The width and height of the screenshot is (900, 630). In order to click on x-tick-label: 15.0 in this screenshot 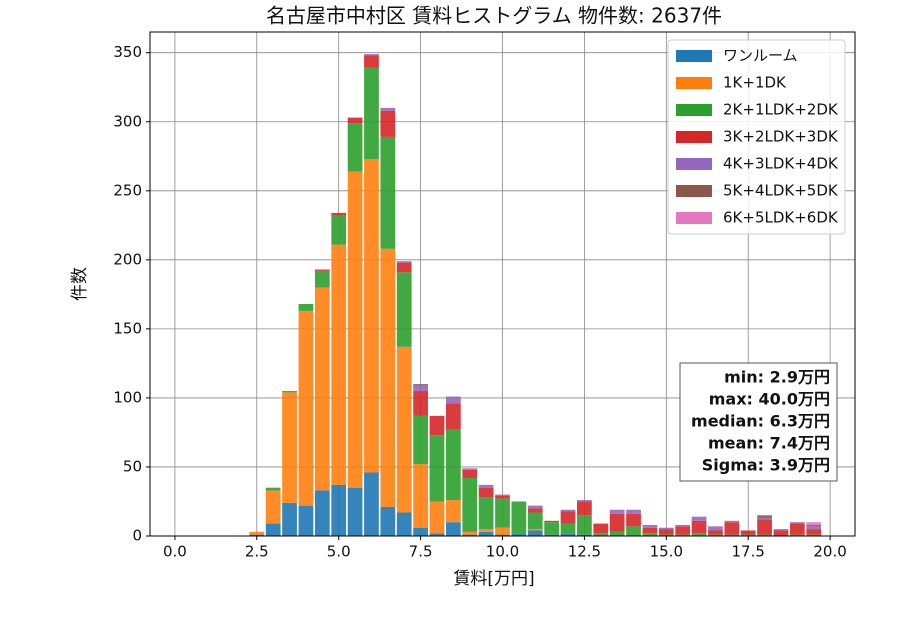, I will do `click(666, 552)`.